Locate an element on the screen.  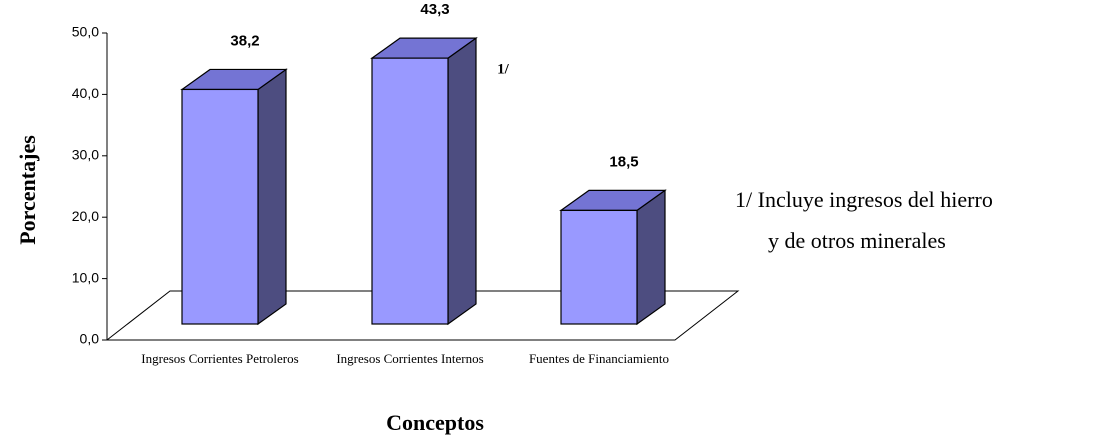
floor is located at coordinates (422, 315).